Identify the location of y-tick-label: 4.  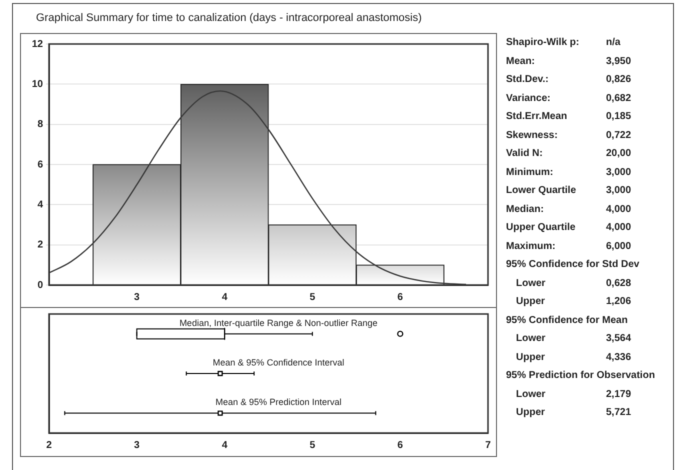
(40, 204).